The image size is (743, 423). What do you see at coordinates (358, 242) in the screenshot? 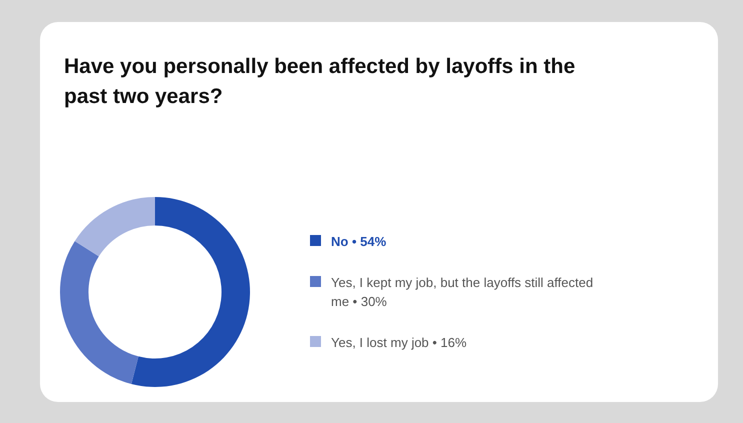
I see `legend-label: No • 54%` at bounding box center [358, 242].